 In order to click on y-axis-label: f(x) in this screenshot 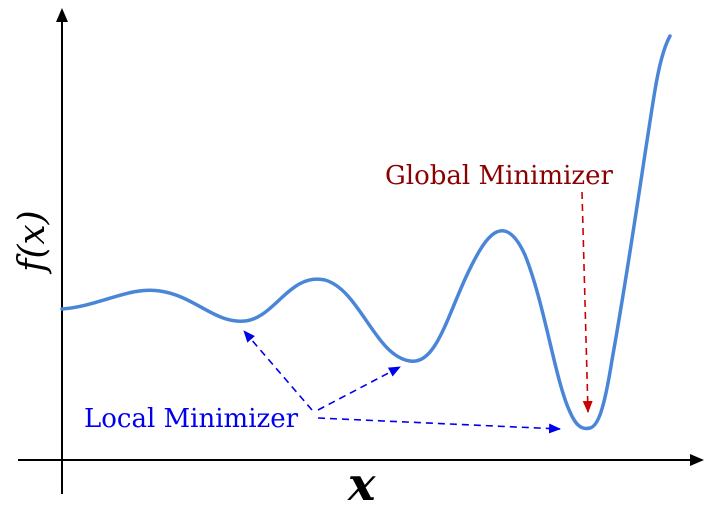, I will do `click(32, 242)`.